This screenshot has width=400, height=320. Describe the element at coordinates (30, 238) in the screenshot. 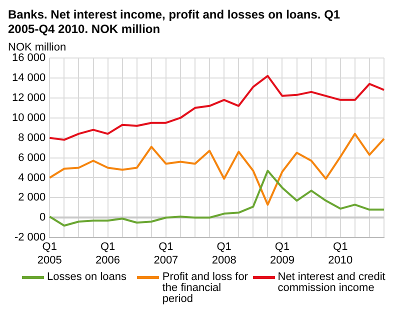

I see `y-tick-label: -2 000` at that location.